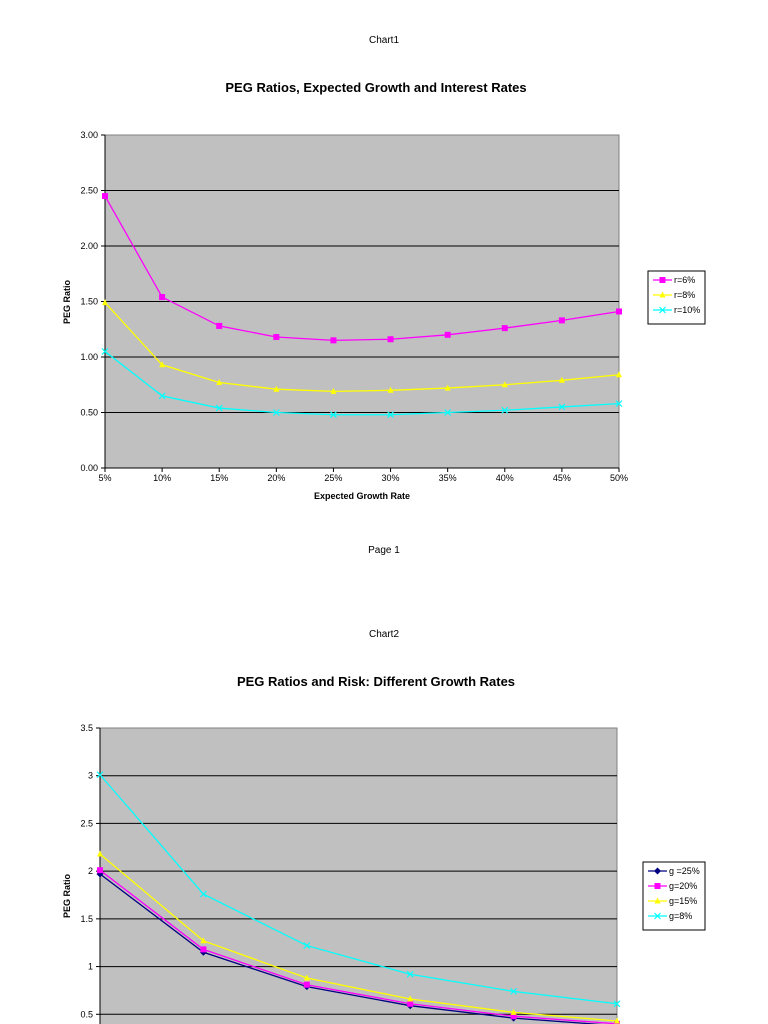 The width and height of the screenshot is (768, 1024). What do you see at coordinates (391, 478) in the screenshot?
I see `x-tick-label: 30%` at bounding box center [391, 478].